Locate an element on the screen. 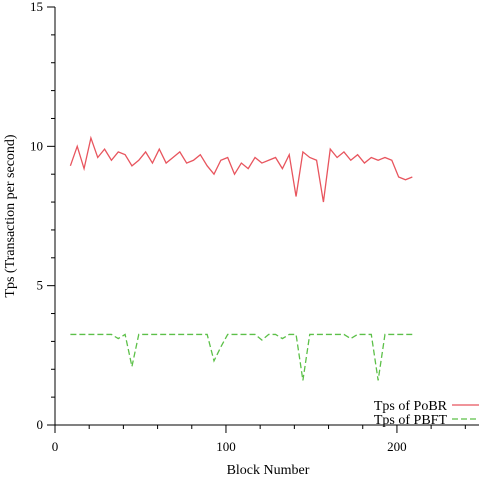 This screenshot has width=480, height=480. y-tick-label: 5 is located at coordinates (40, 285).